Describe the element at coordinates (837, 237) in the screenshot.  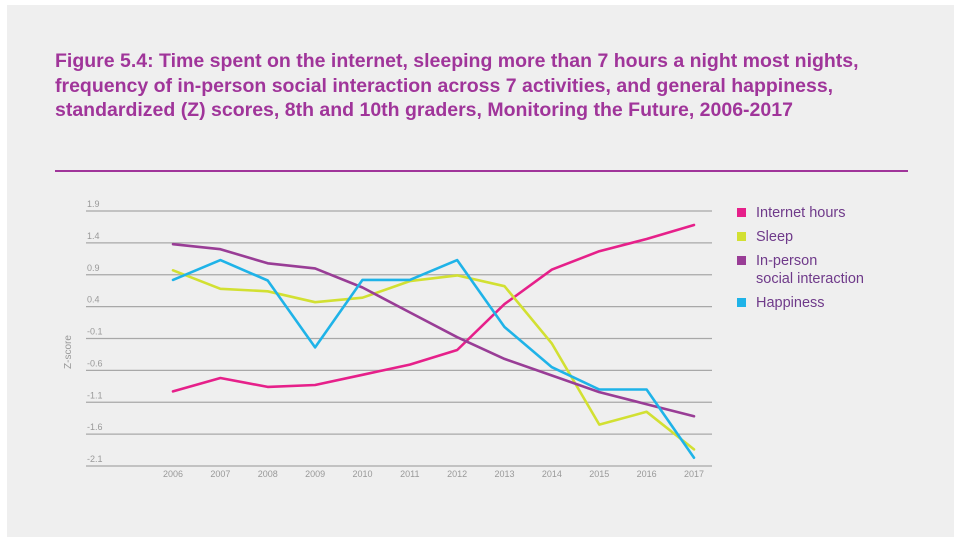
I see `legend-item-sleep: Sleep` at that location.